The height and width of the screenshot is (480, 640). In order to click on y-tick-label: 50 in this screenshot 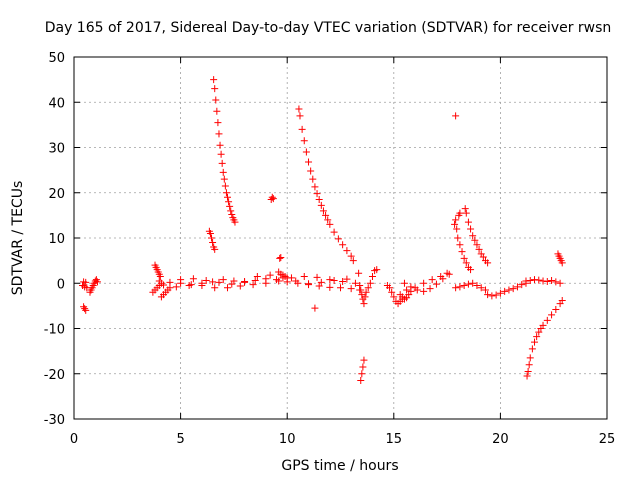, I will do `click(56, 58)`.